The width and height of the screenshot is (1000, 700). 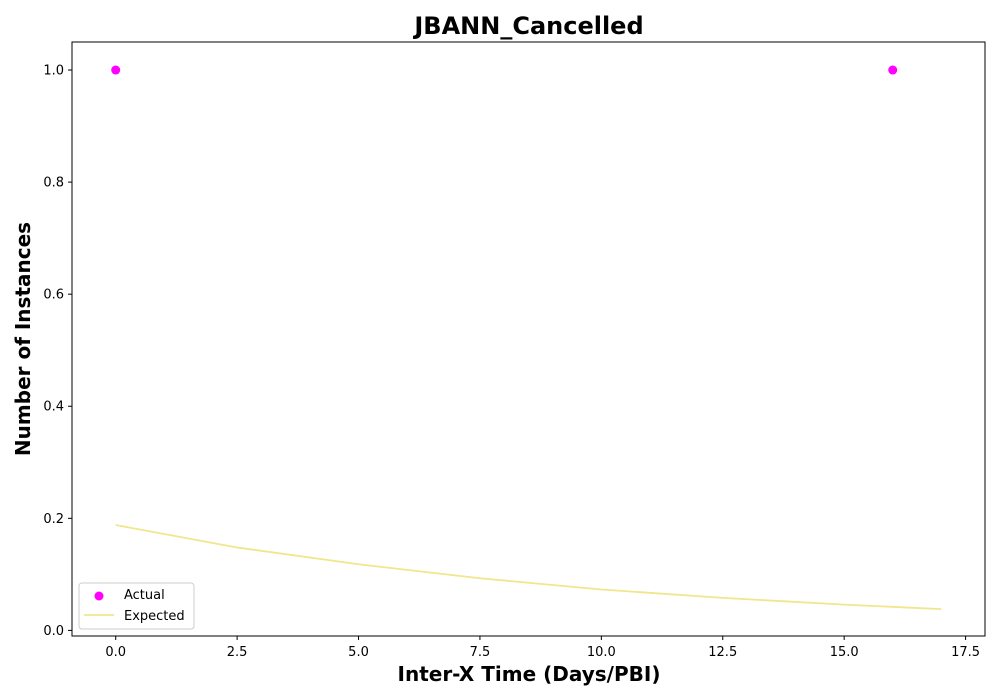 What do you see at coordinates (144, 595) in the screenshot?
I see `legend-actual-label: Actual` at bounding box center [144, 595].